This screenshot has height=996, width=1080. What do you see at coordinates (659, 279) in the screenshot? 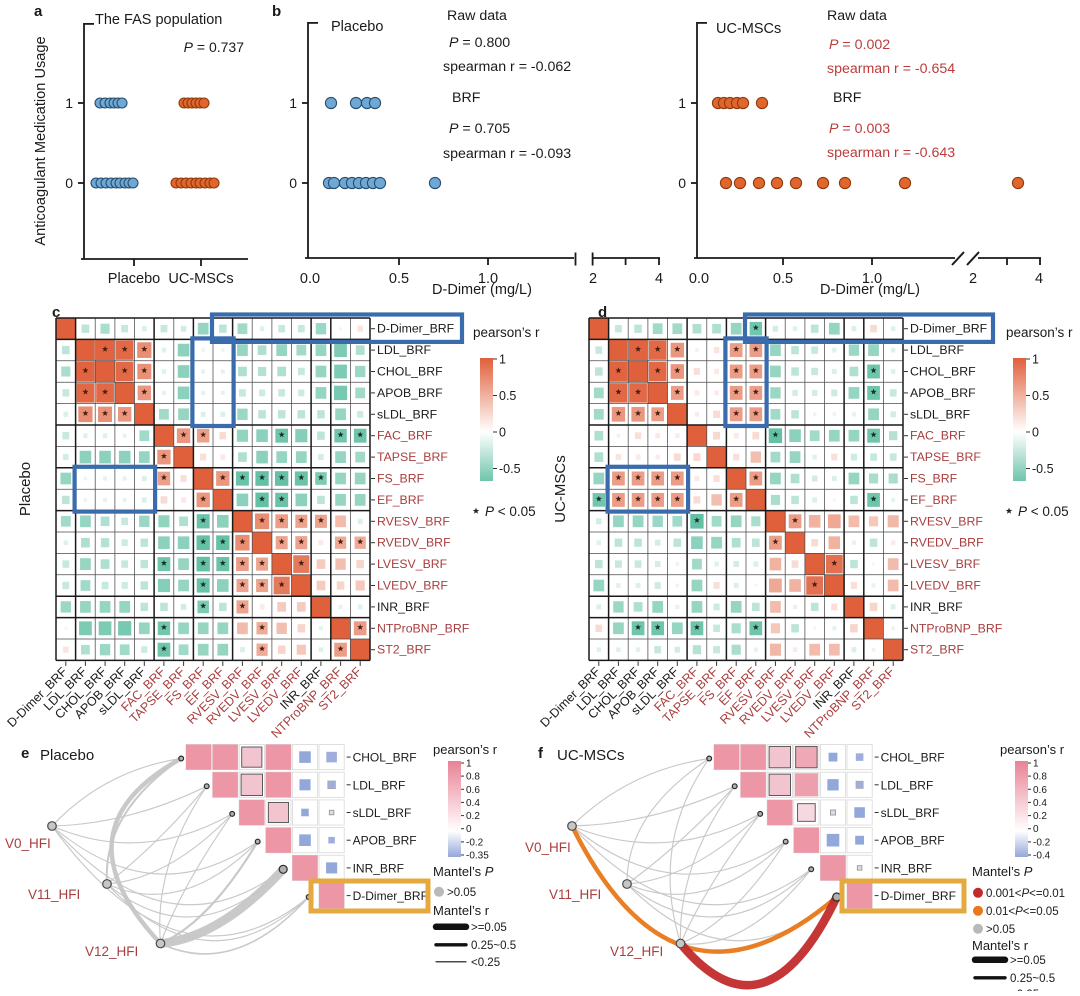
I see `svg-text: 4` at bounding box center [659, 279].